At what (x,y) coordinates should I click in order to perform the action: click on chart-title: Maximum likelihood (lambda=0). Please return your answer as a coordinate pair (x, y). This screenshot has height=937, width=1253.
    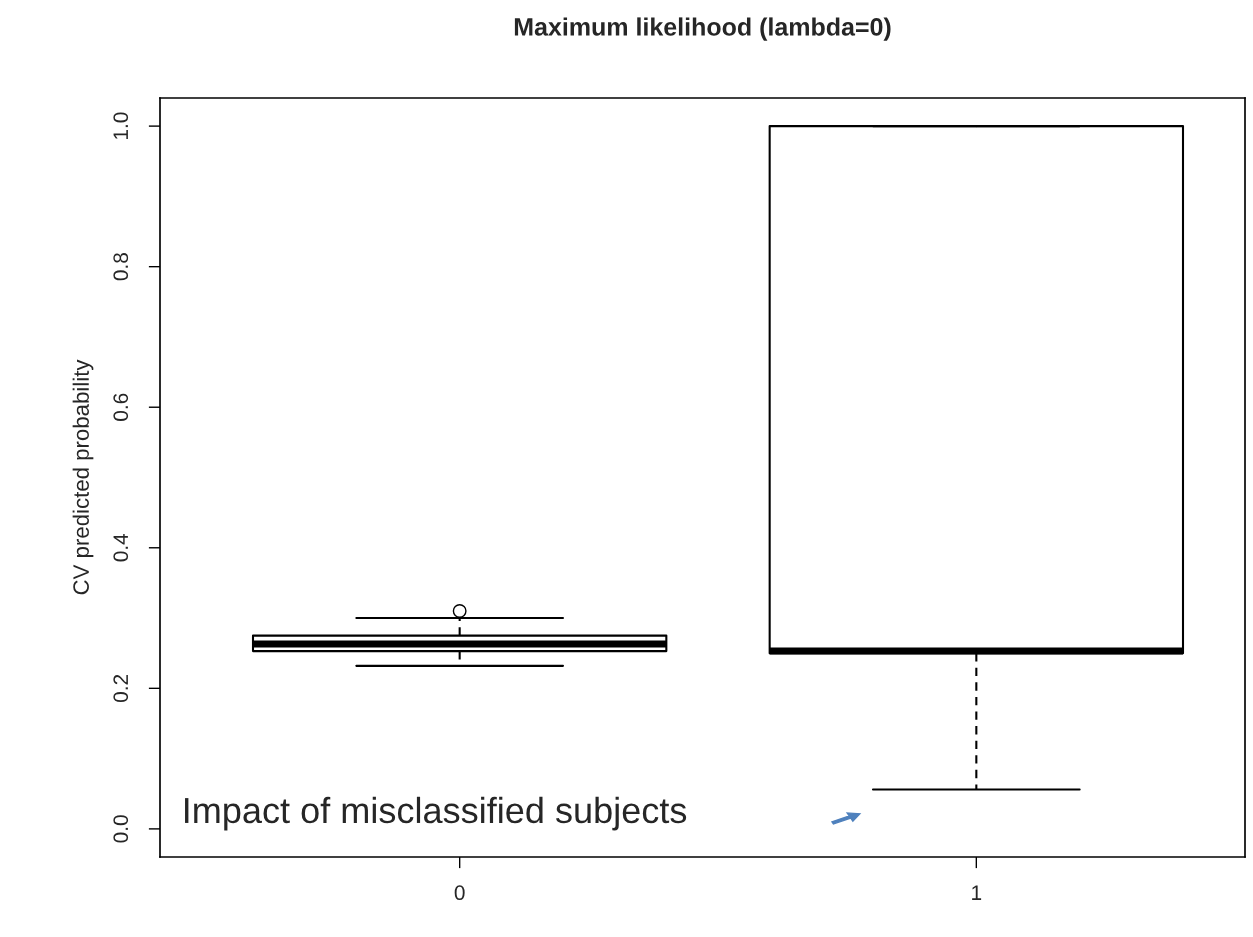
    Looking at the image, I should click on (702, 29).